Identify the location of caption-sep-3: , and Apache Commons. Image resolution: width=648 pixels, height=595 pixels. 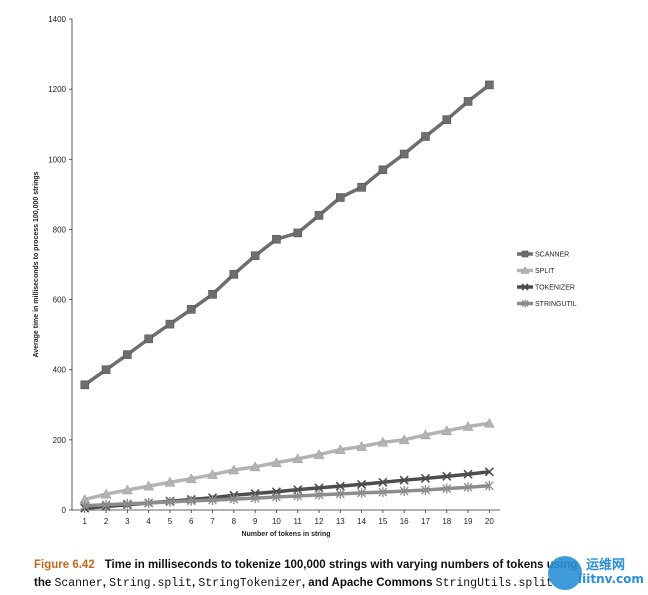
(368, 583).